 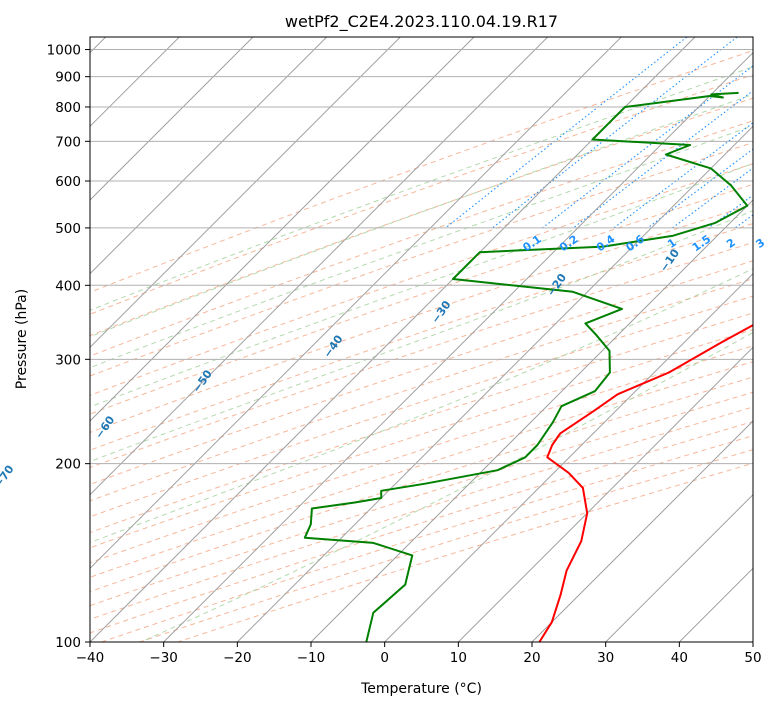 What do you see at coordinates (68, 286) in the screenshot?
I see `y-tick-label: 400` at bounding box center [68, 286].